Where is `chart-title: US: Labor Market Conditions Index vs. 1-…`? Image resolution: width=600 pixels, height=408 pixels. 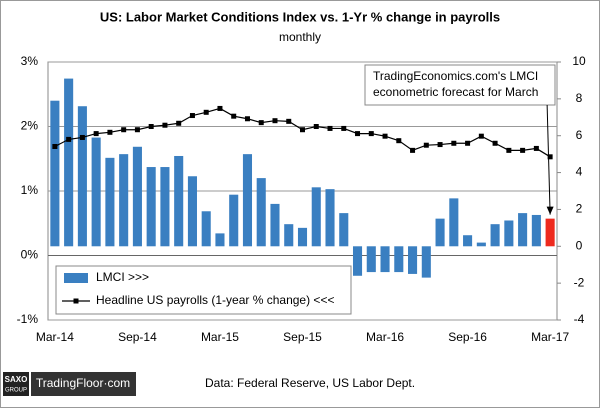
chart-title: US: Labor Market Conditions Index vs. 1-… is located at coordinates (300, 16).